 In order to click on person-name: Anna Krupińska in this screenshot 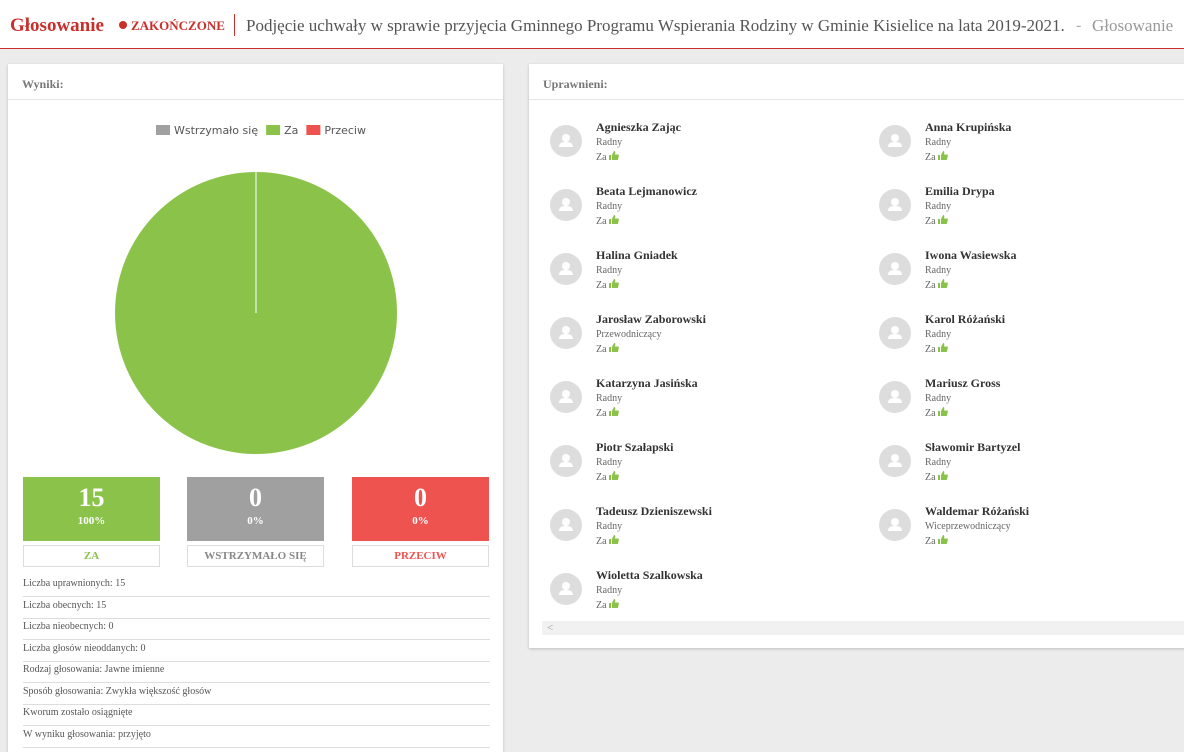, I will do `click(968, 127)`.